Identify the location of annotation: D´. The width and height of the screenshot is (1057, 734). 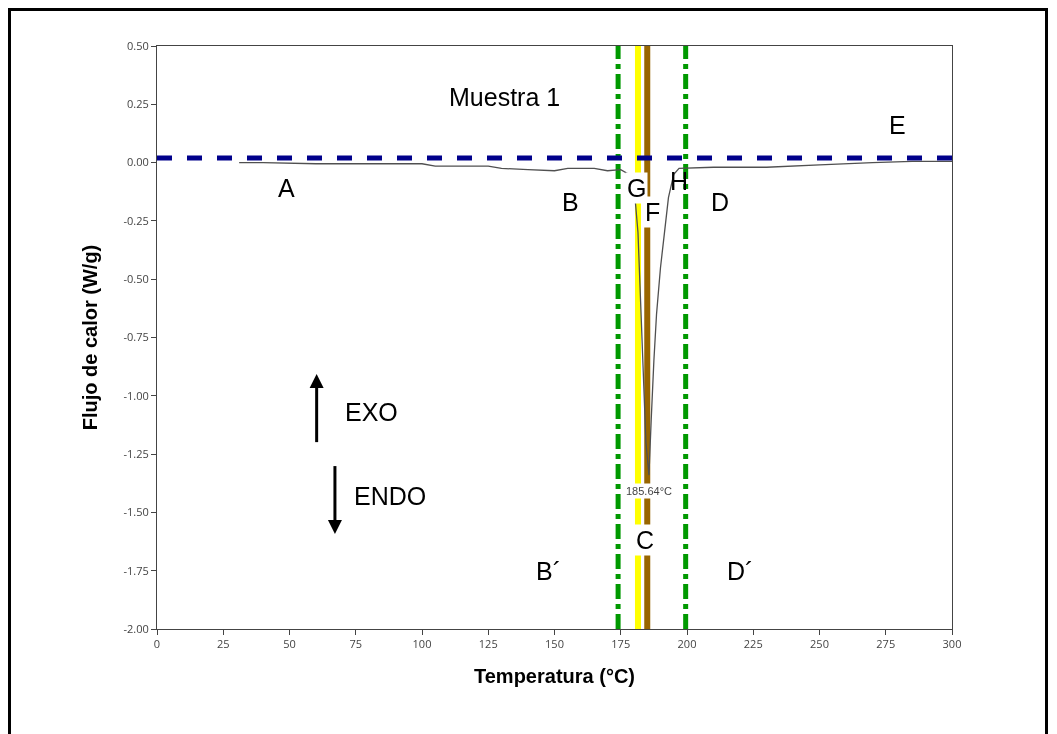
(740, 571).